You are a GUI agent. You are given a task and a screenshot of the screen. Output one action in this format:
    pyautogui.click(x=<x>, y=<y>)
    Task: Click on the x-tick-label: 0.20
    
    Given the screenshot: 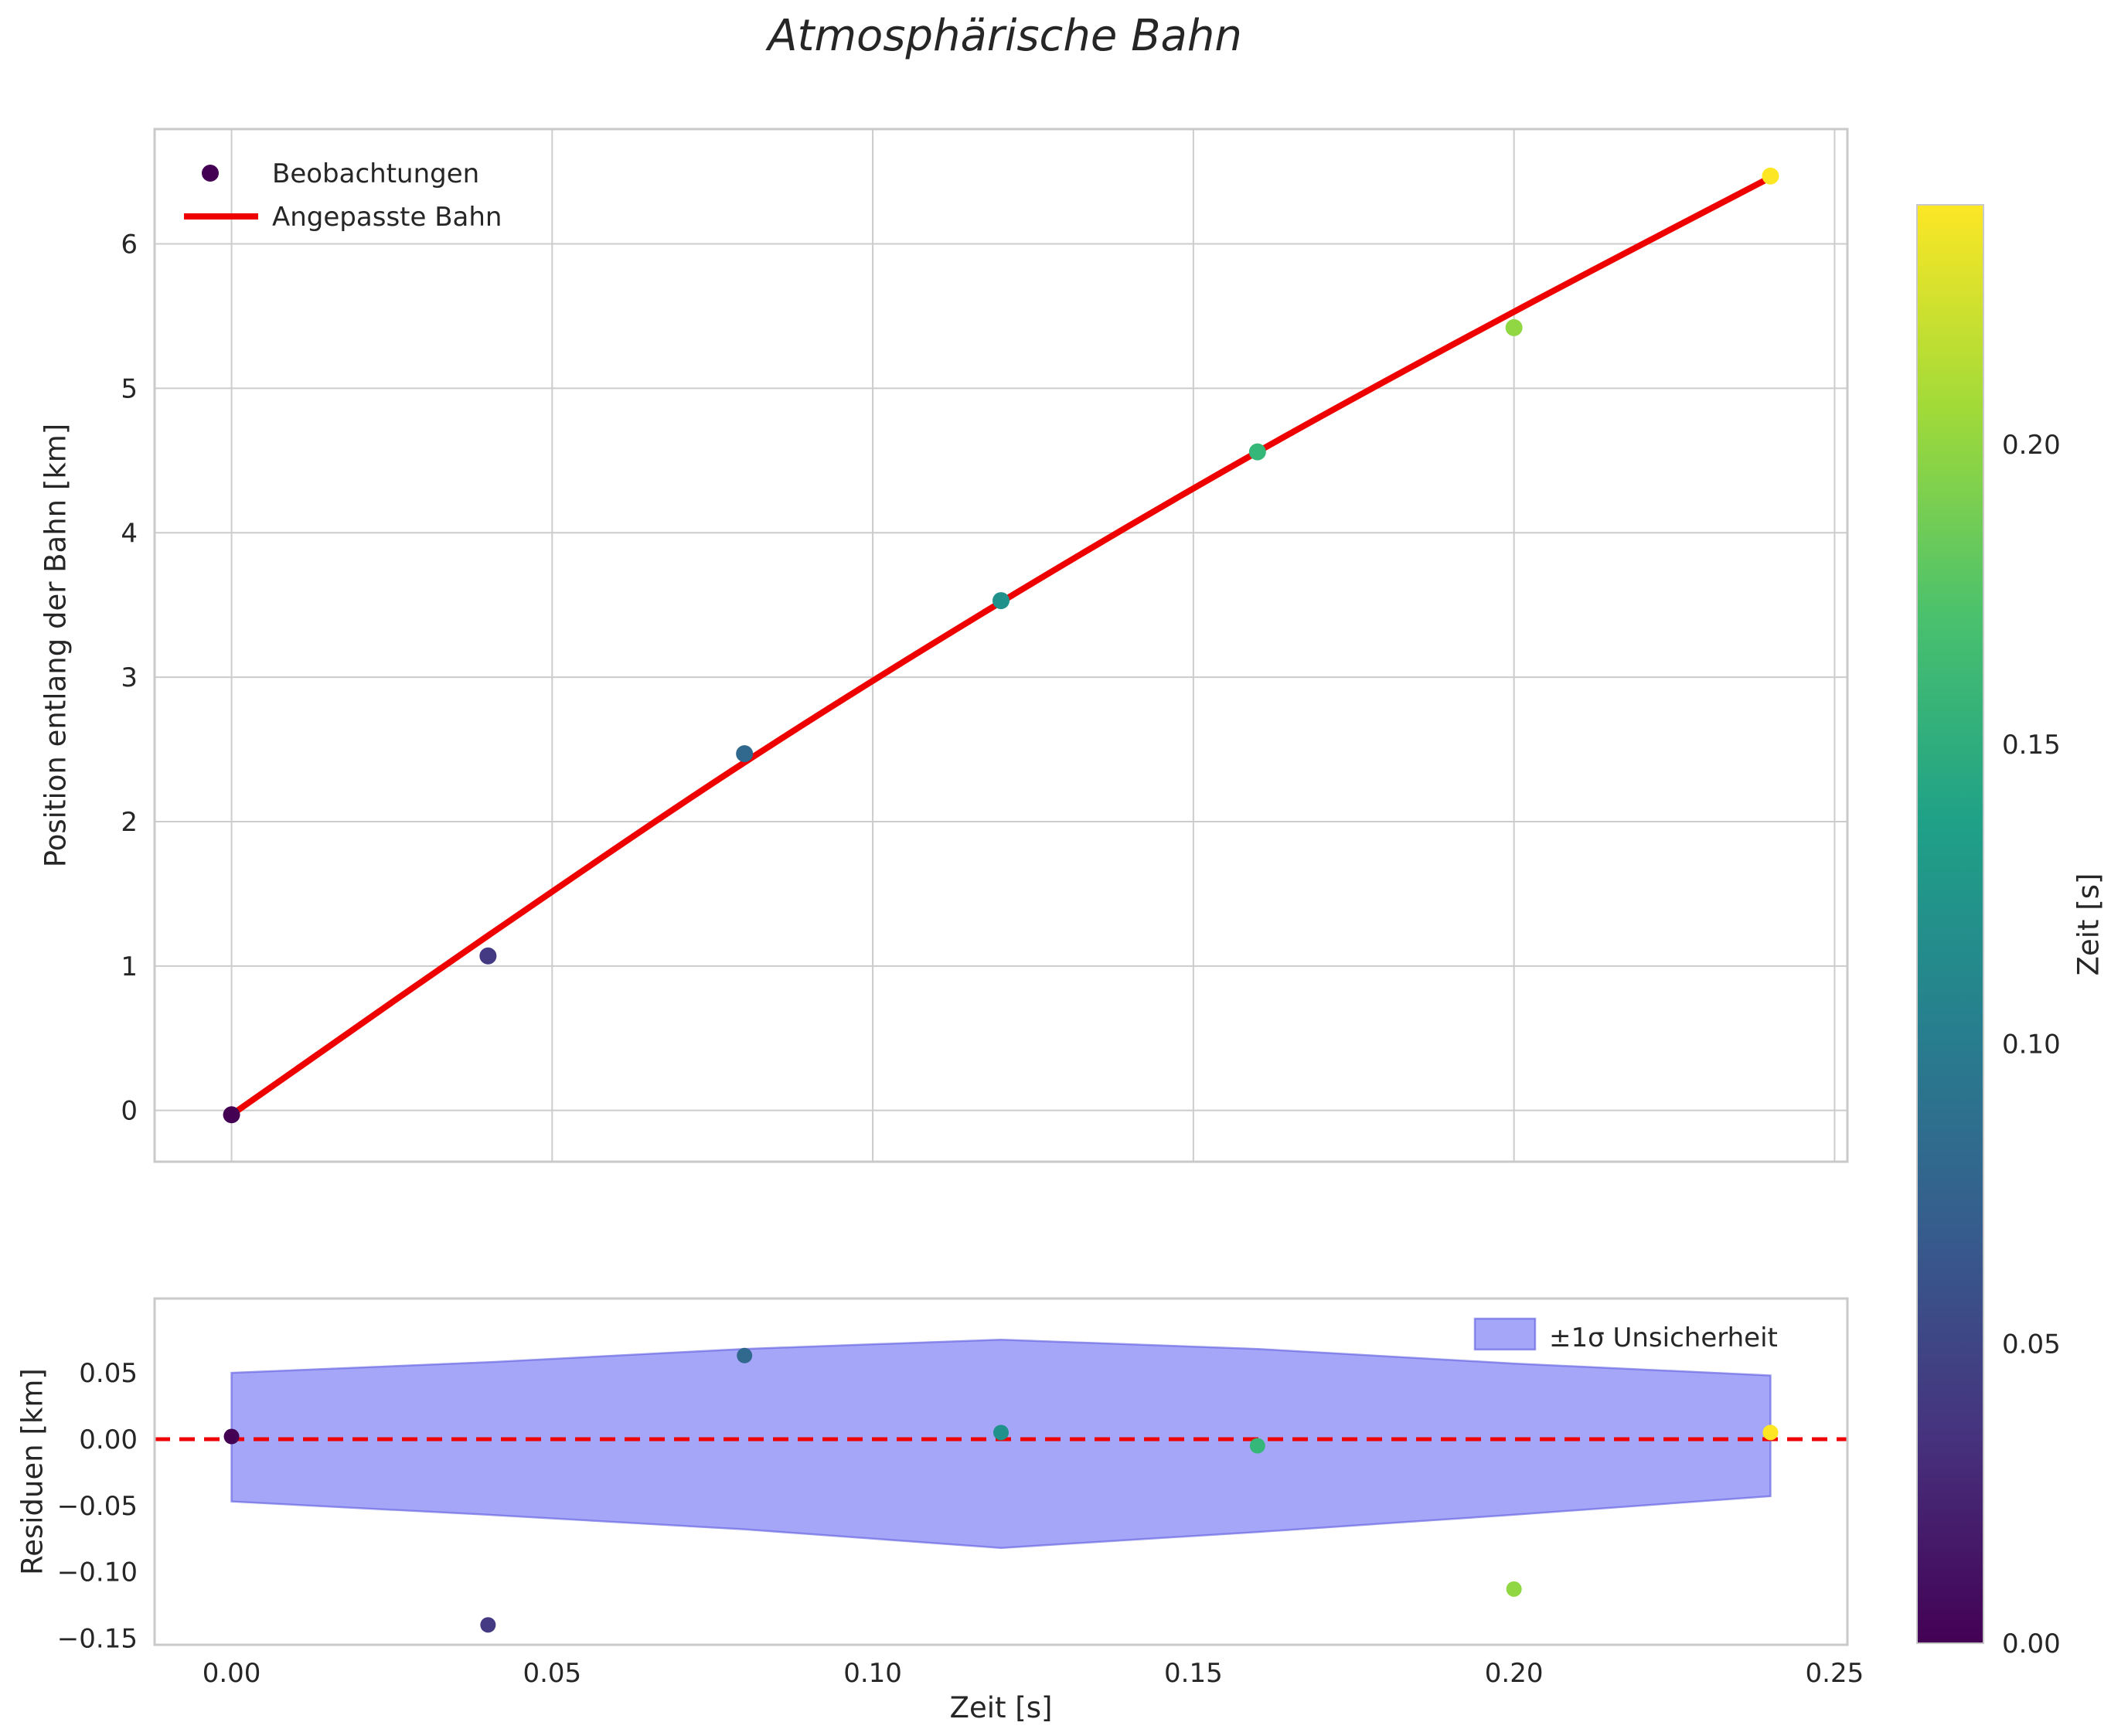 What is the action you would take?
    pyautogui.click(x=1515, y=1674)
    